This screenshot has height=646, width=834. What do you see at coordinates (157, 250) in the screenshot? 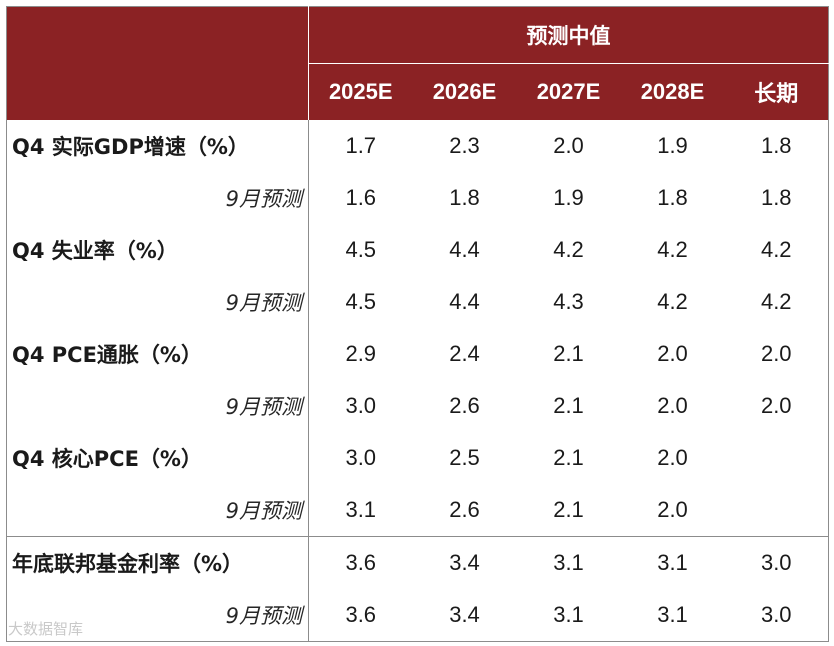
I see `row-label: Q4 失业率（%）` at bounding box center [157, 250].